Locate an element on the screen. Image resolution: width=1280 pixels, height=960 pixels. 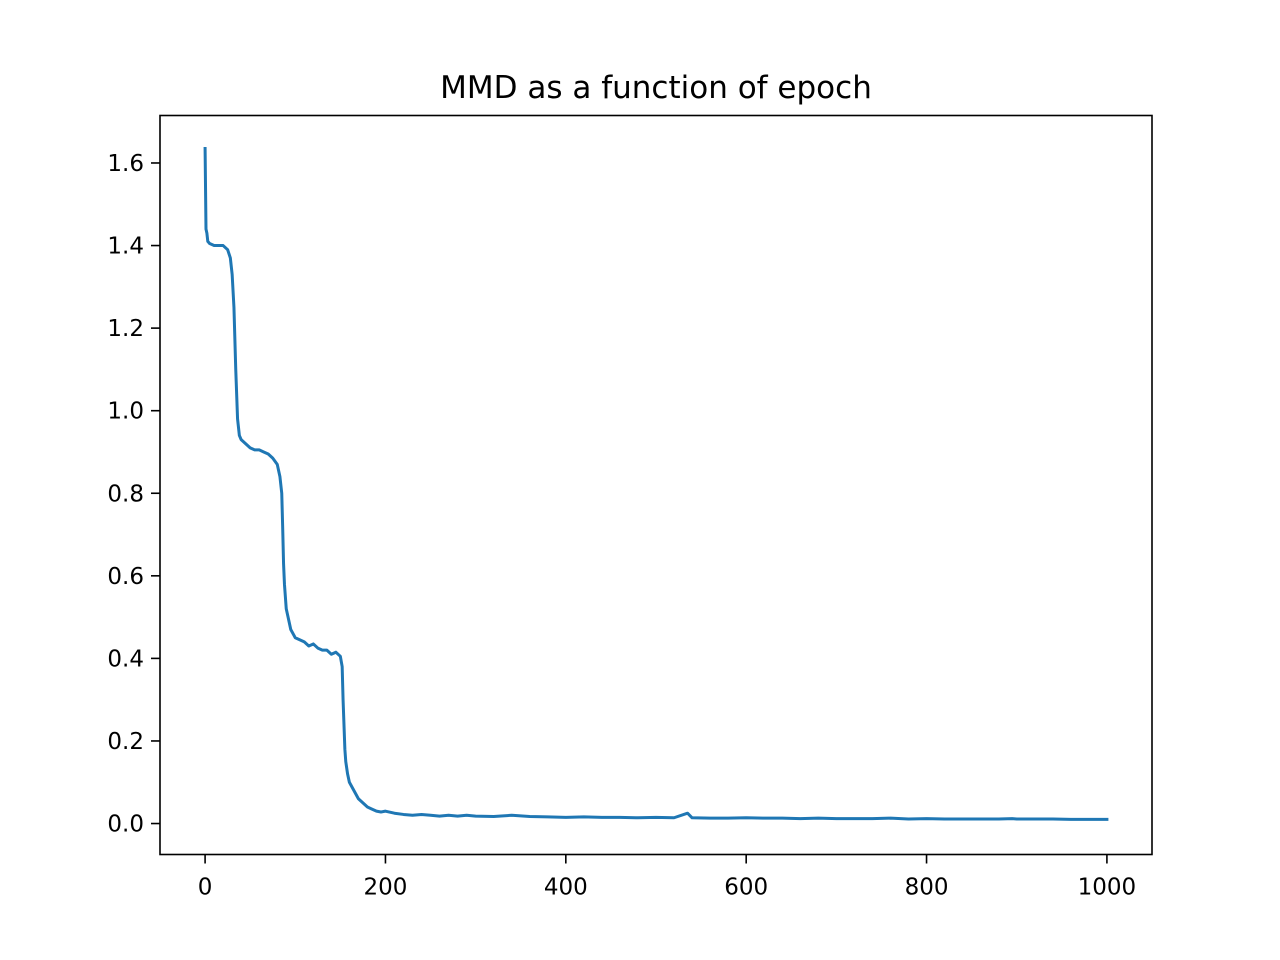
y-tick-label: 0.8 is located at coordinates (125, 494).